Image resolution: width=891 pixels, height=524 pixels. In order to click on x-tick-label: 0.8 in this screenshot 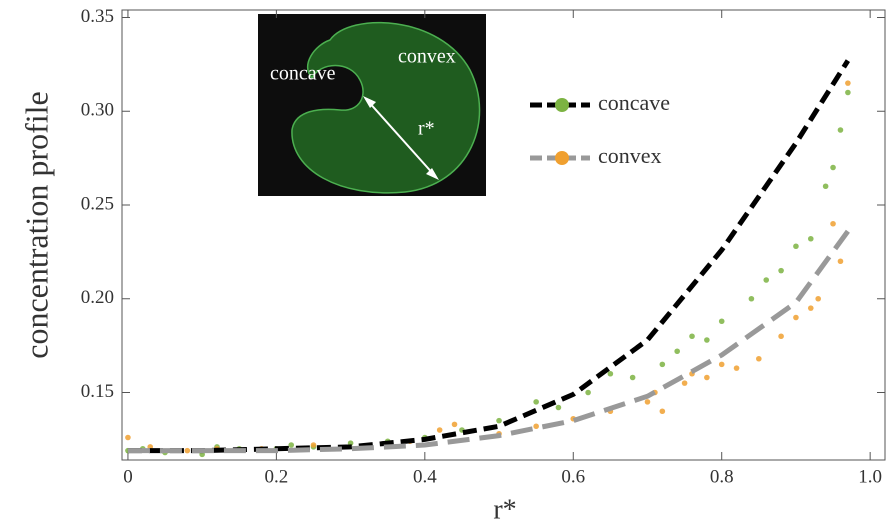, I will do `click(722, 476)`.